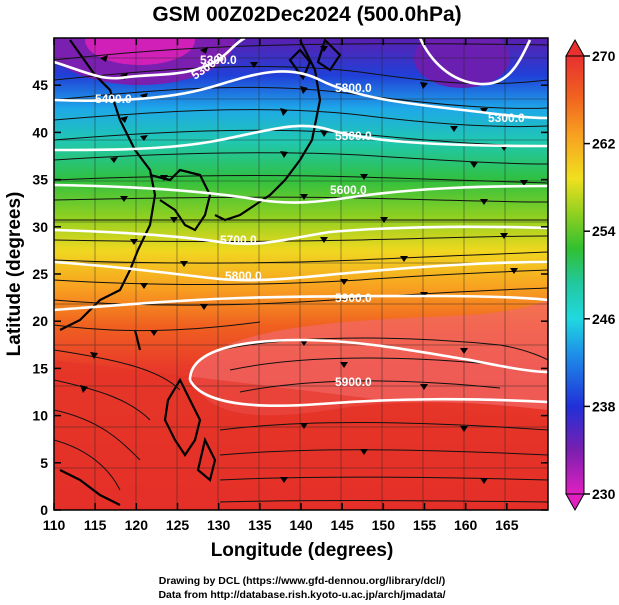 The width and height of the screenshot is (619, 605). What do you see at coordinates (44, 463) in the screenshot?
I see `y-tick-label: 5` at bounding box center [44, 463].